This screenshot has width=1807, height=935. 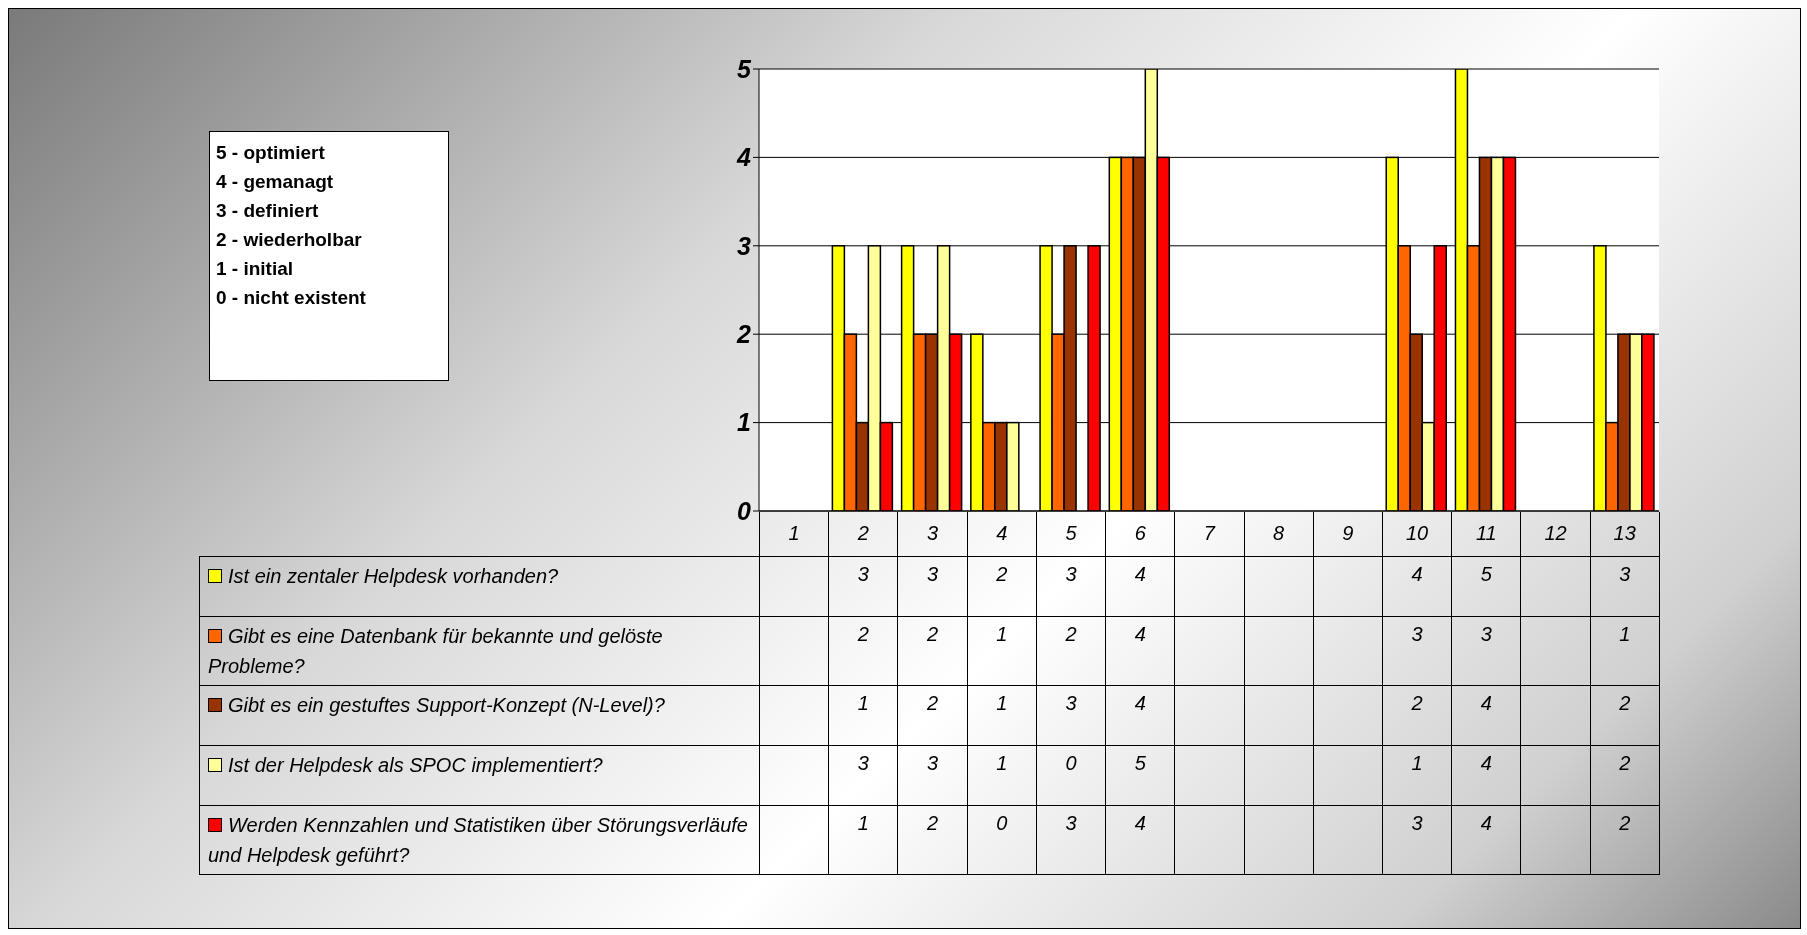 What do you see at coordinates (268, 211) in the screenshot?
I see `text: 3 - definiert` at bounding box center [268, 211].